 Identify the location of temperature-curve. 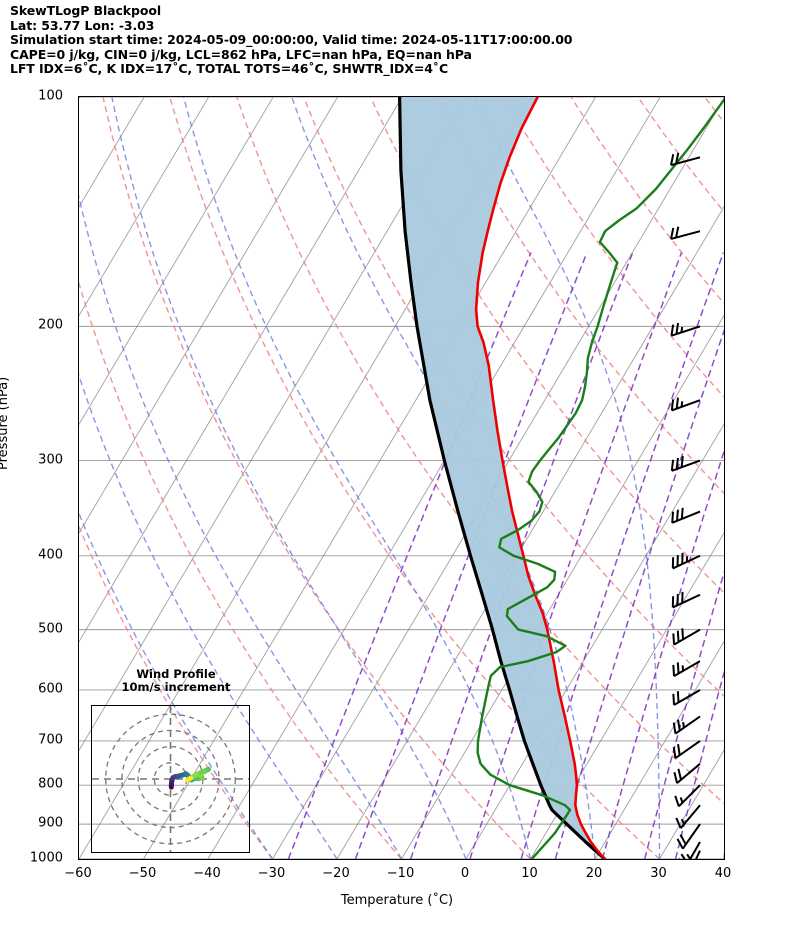
(540, 478).